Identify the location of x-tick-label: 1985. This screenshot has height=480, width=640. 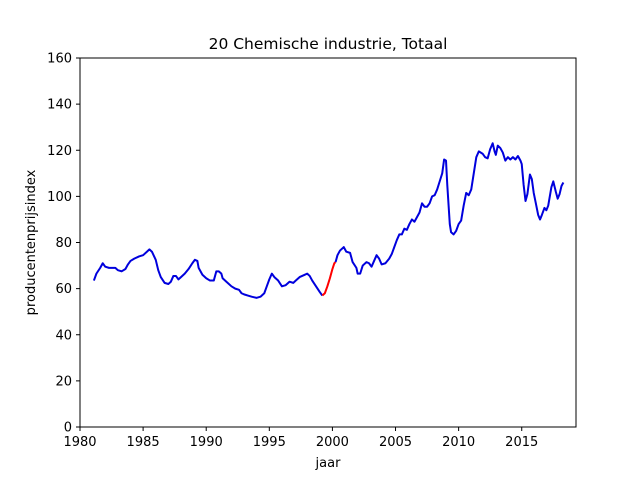
(143, 442).